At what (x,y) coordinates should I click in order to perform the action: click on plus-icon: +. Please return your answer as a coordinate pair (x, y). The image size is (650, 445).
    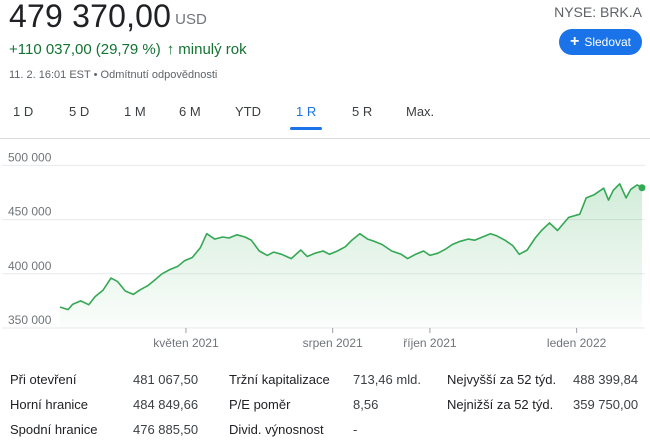
    Looking at the image, I should click on (574, 41).